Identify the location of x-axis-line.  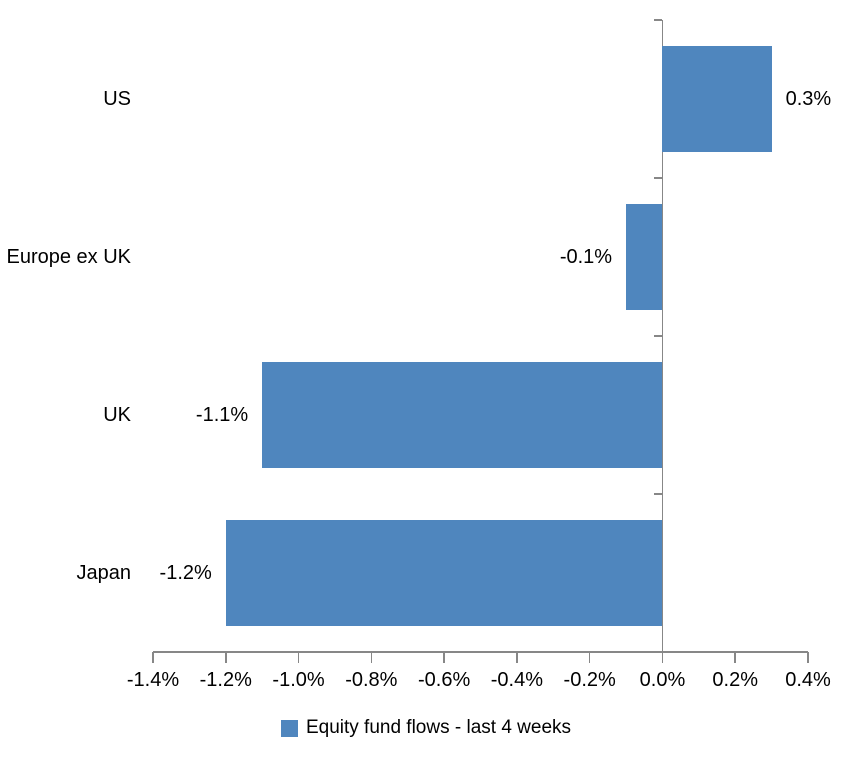
(480, 652).